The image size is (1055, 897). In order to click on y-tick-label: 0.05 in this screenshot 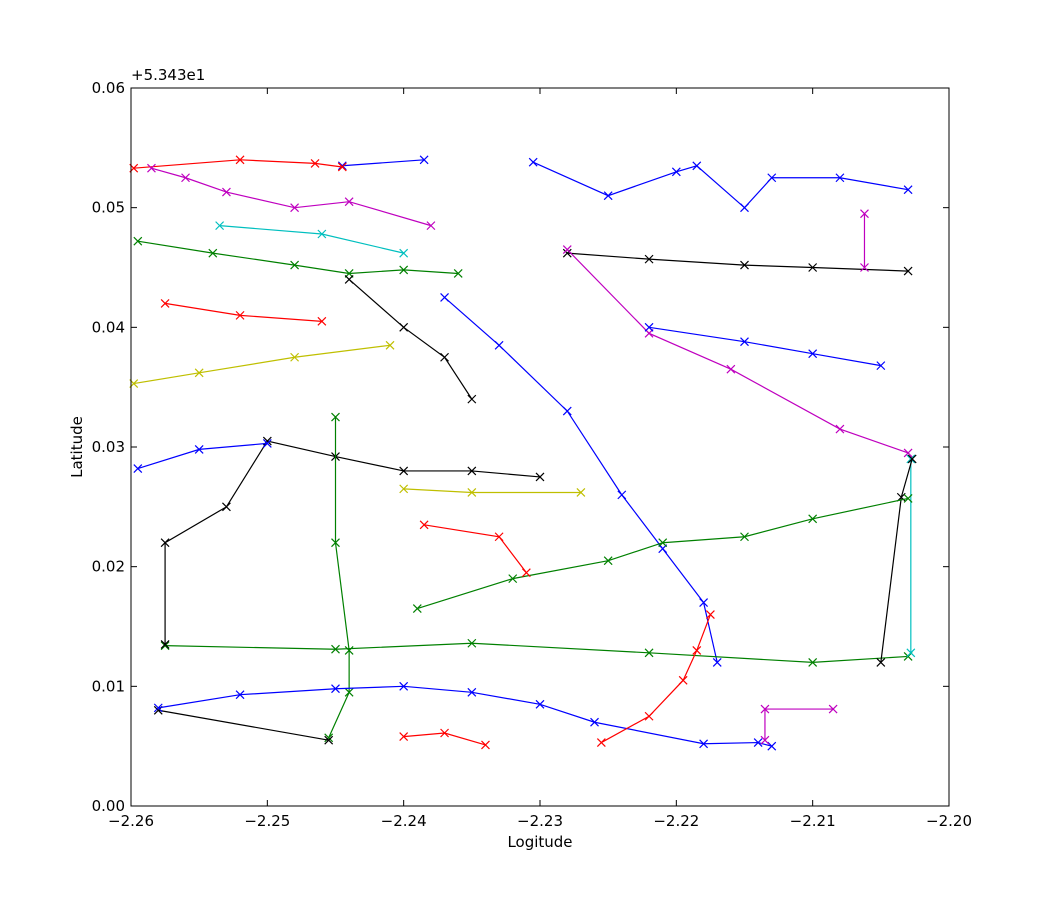, I will do `click(108, 208)`.